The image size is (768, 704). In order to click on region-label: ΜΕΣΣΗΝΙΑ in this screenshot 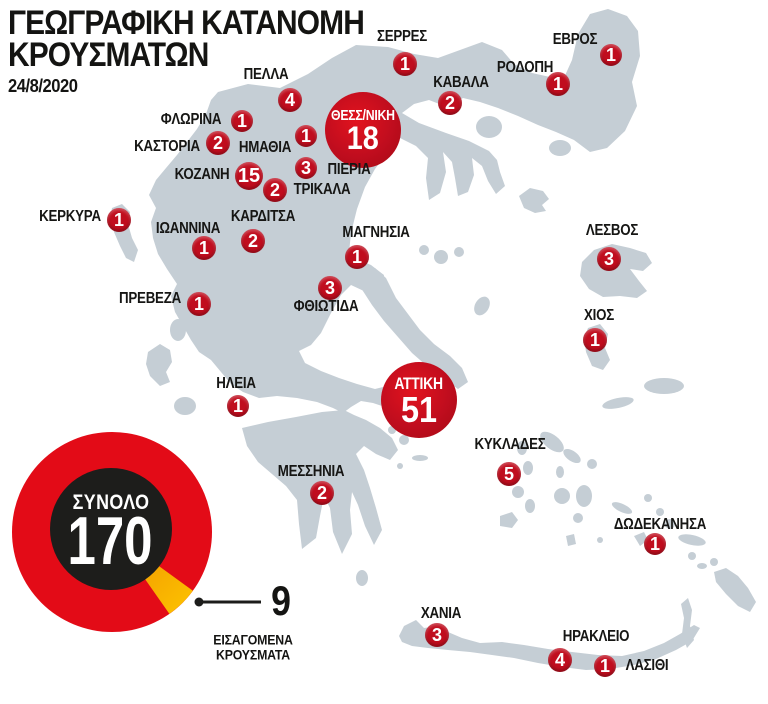, I will do `click(311, 471)`.